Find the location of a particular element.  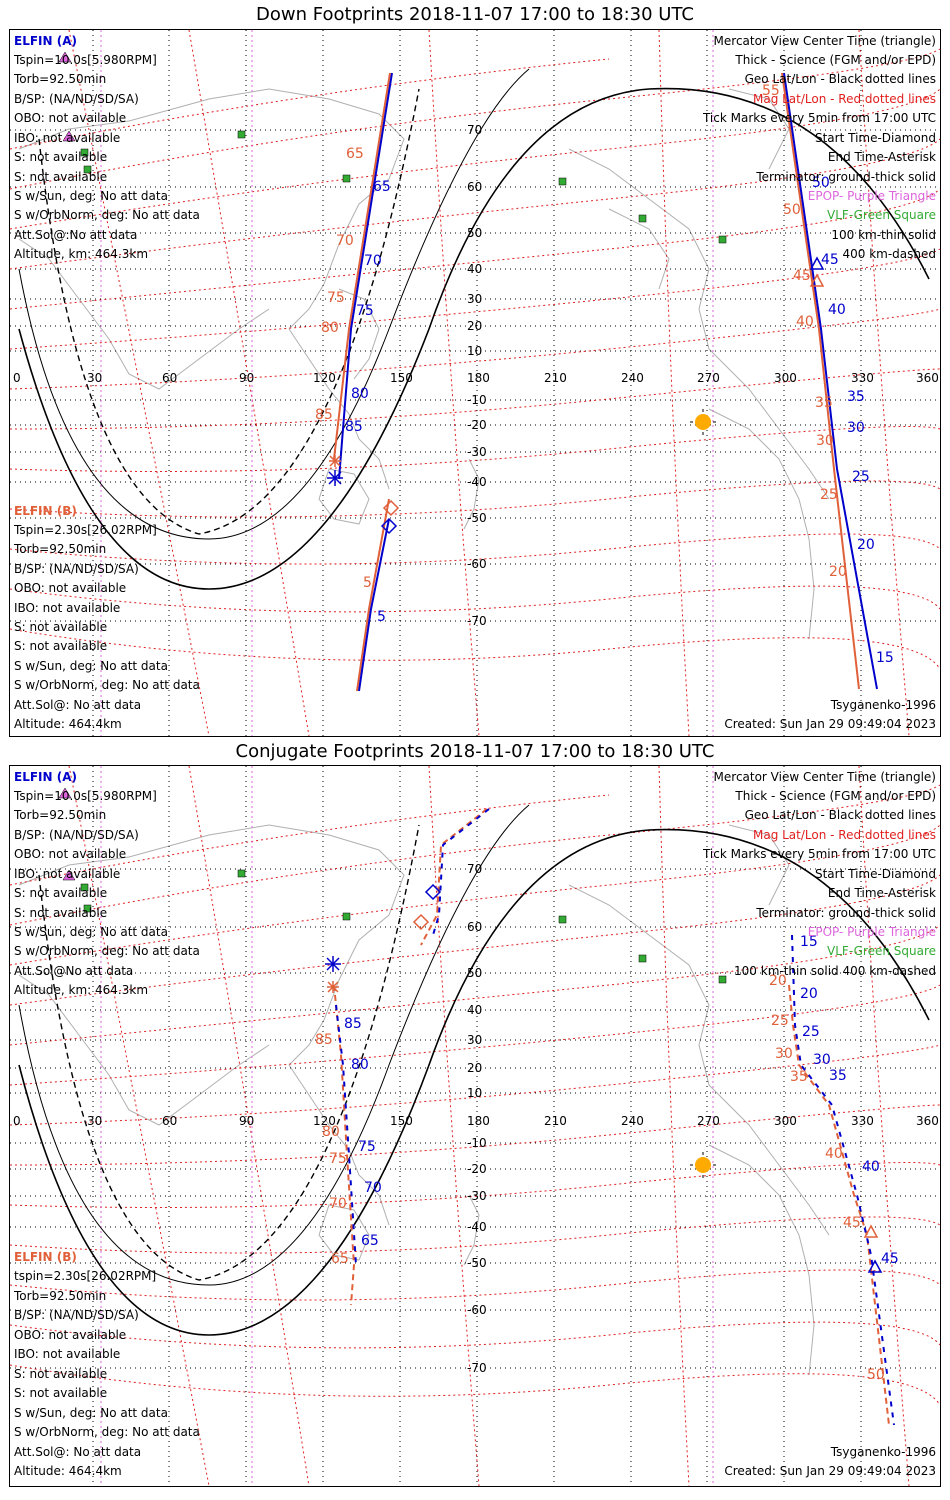

track-tick-label: 65 is located at coordinates (355, 154).